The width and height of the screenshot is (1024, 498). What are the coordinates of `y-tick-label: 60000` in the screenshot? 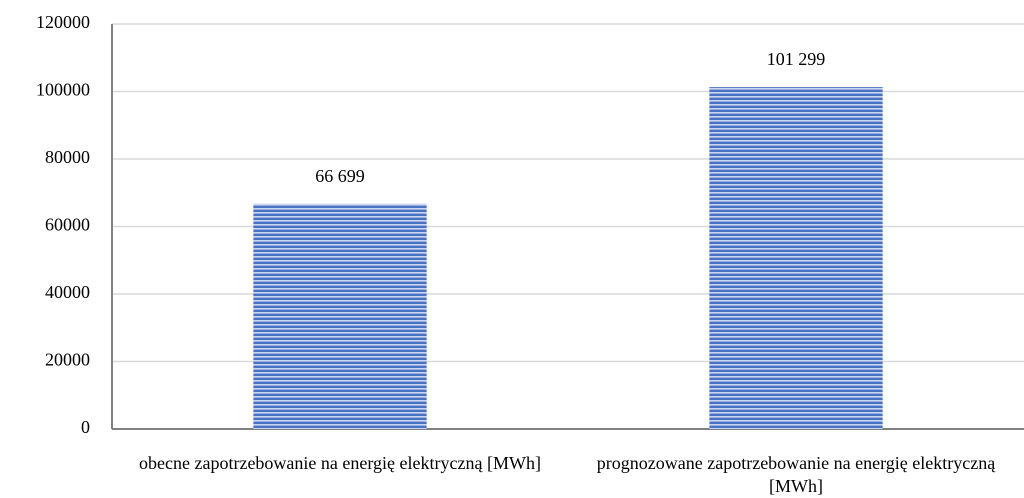 It's located at (67, 225).